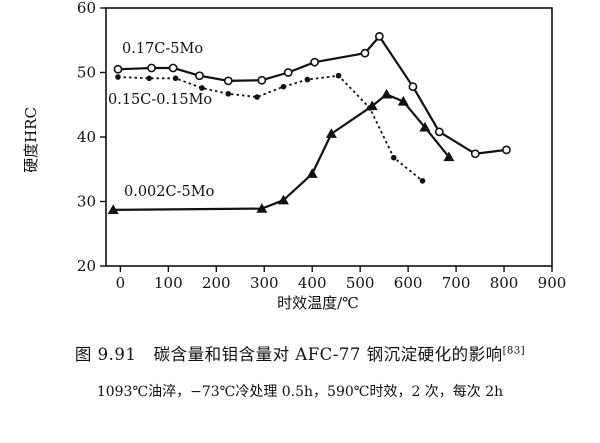  I want to click on figure-subcaption: 1093℃油淬，−73℃冷处理 0.5h，590℃时效，2 次，每次 2h, so click(300, 391).